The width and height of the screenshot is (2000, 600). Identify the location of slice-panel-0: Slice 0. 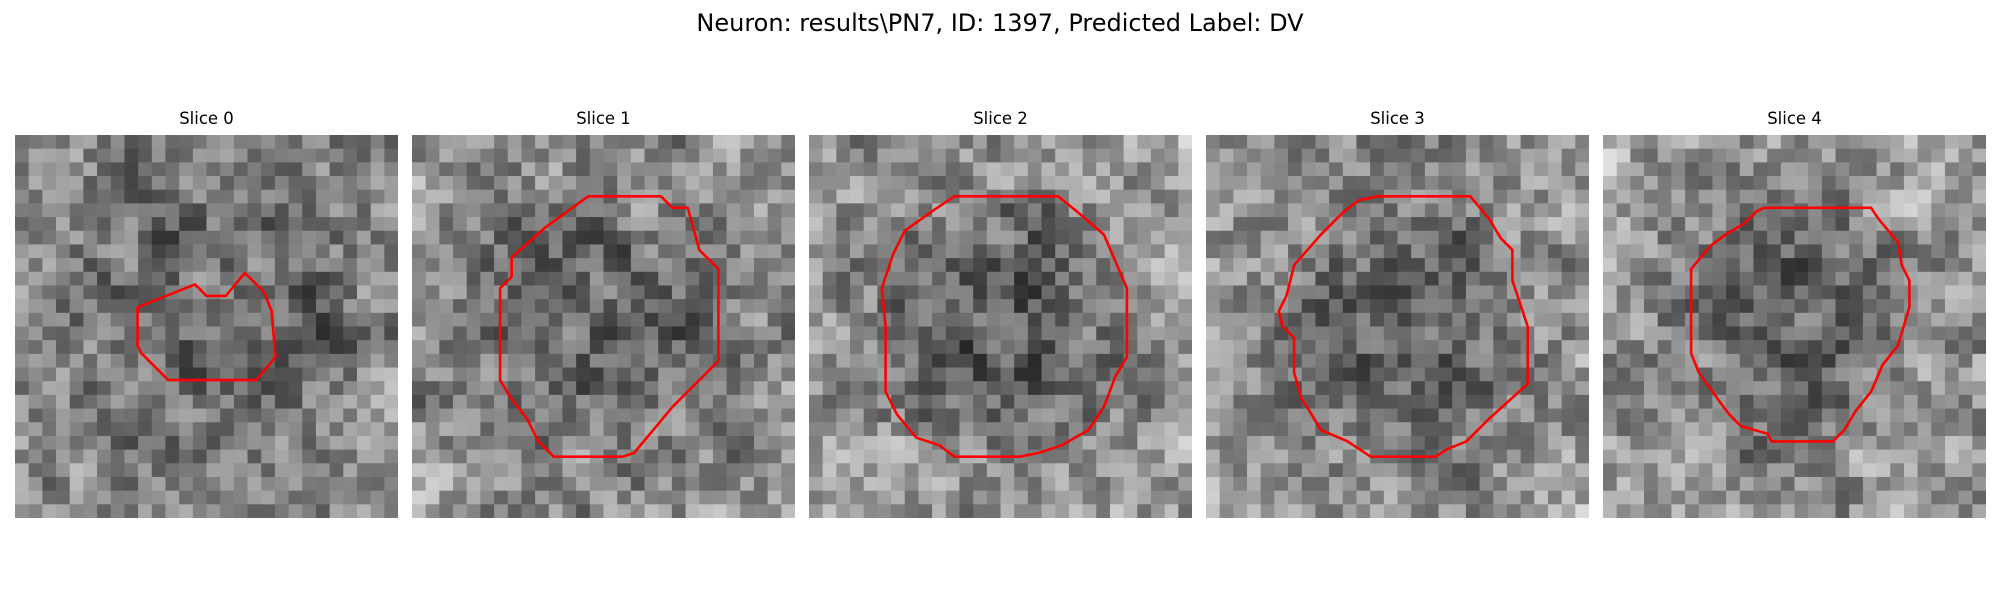
(206, 313).